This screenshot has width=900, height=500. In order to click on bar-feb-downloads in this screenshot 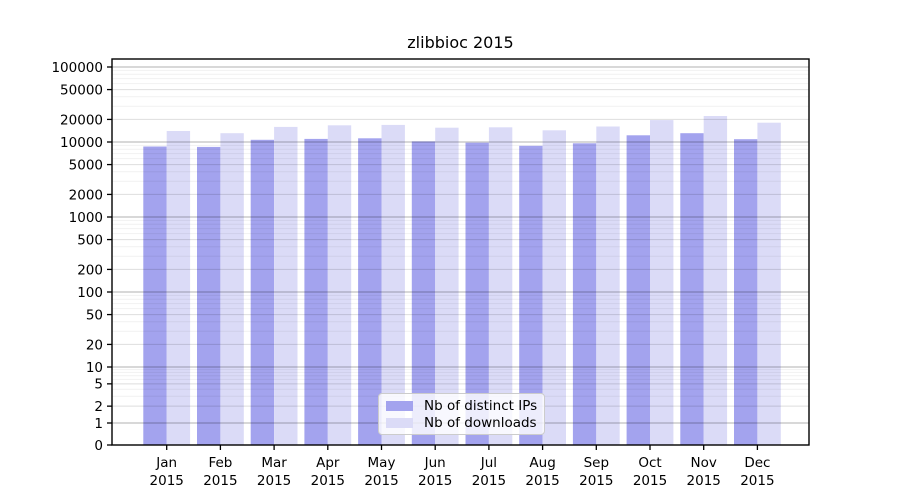, I will do `click(232, 289)`.